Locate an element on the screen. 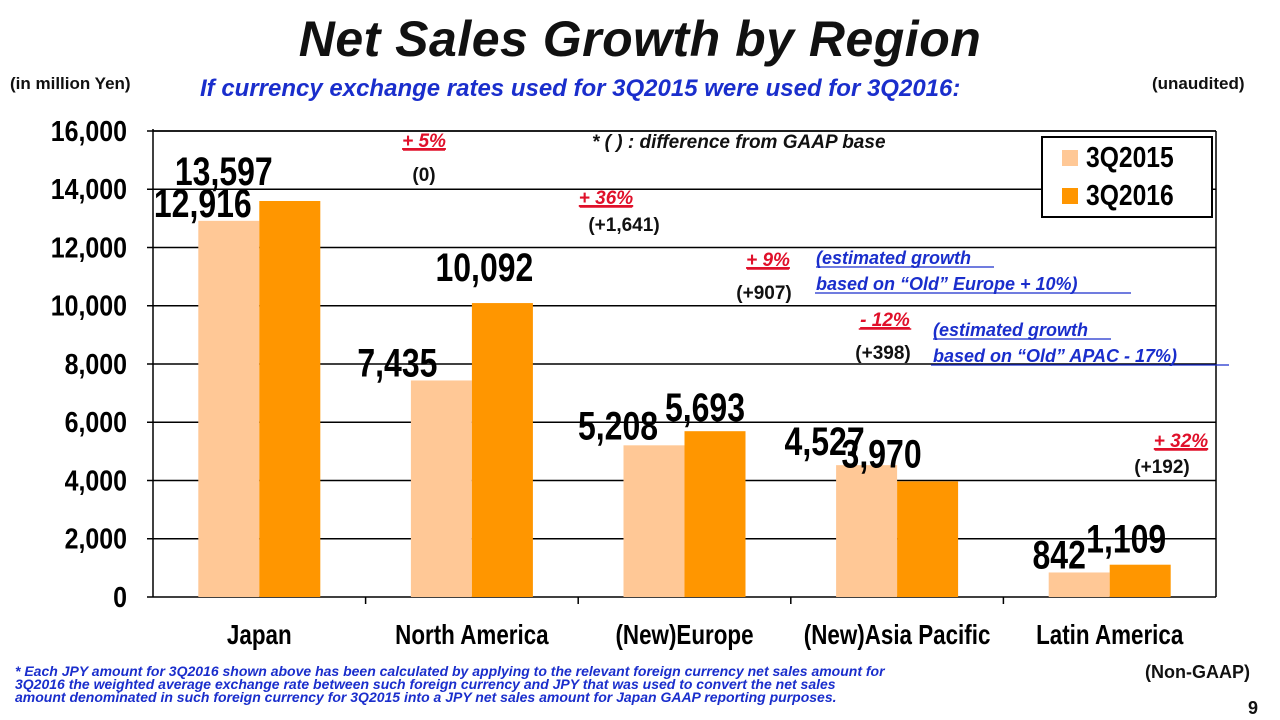  data-label: 5,693 is located at coordinates (705, 407).